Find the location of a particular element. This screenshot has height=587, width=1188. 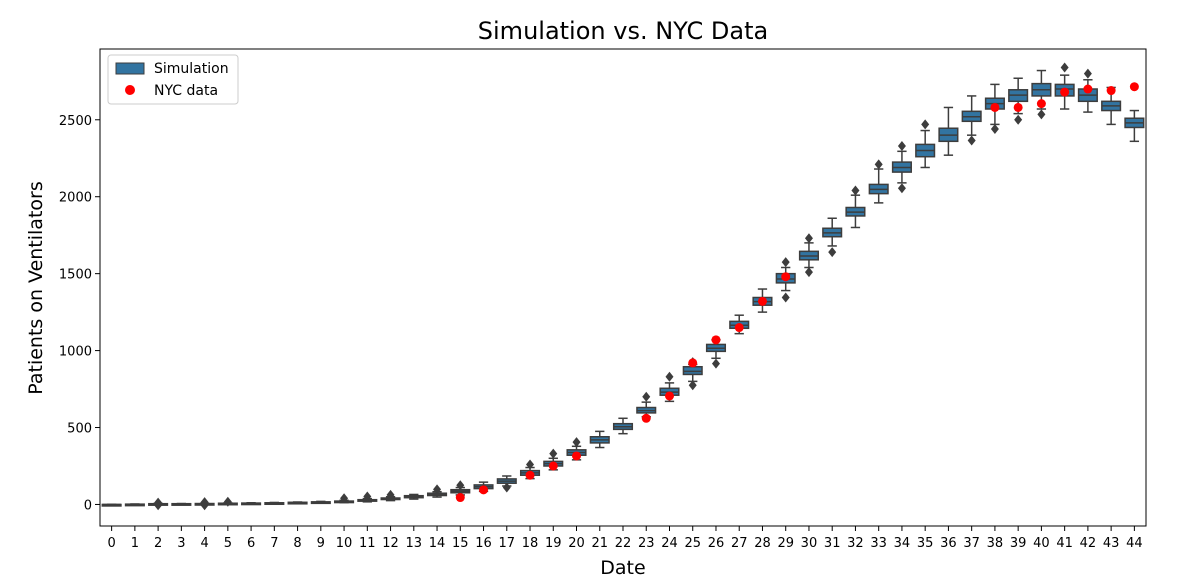

x-tick-label: 41 is located at coordinates (1064, 543).